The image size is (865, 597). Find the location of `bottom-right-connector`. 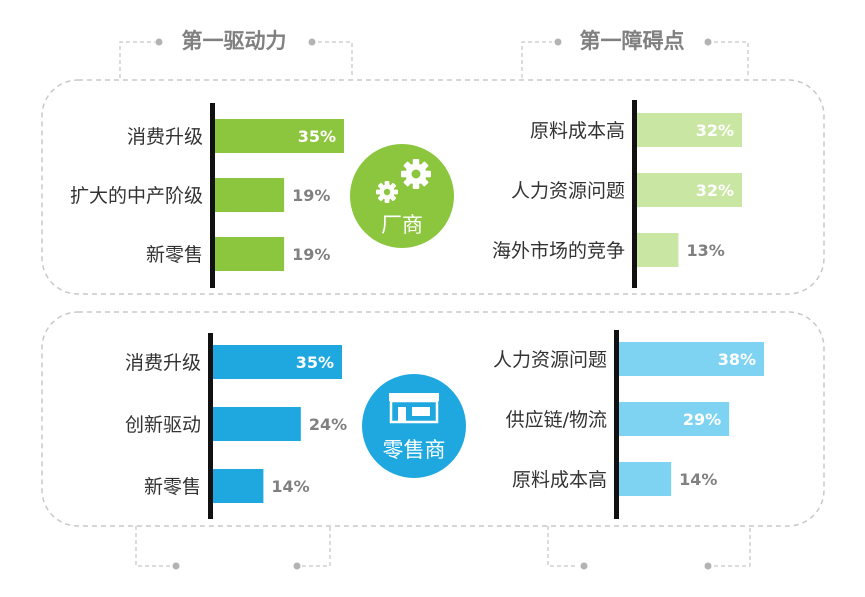

bottom-right-connector is located at coordinates (649, 548).